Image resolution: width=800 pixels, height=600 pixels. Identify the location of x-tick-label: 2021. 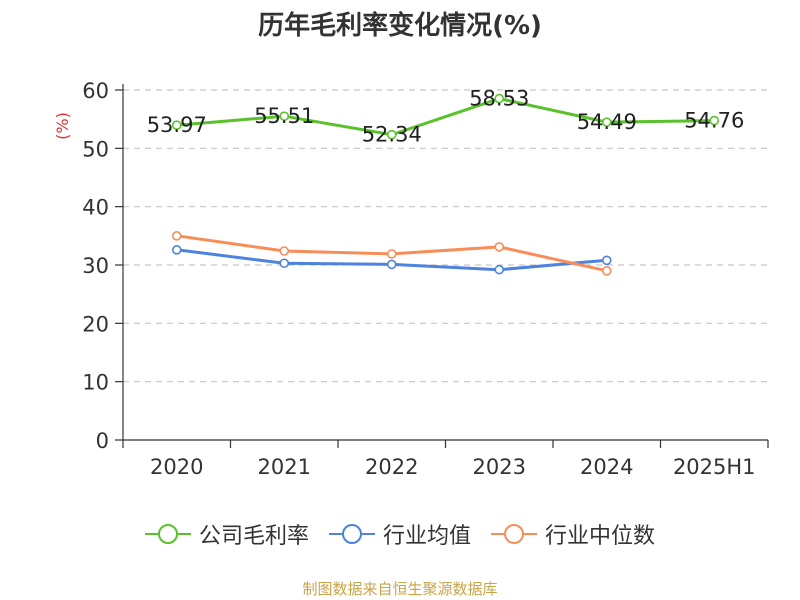
(284, 467).